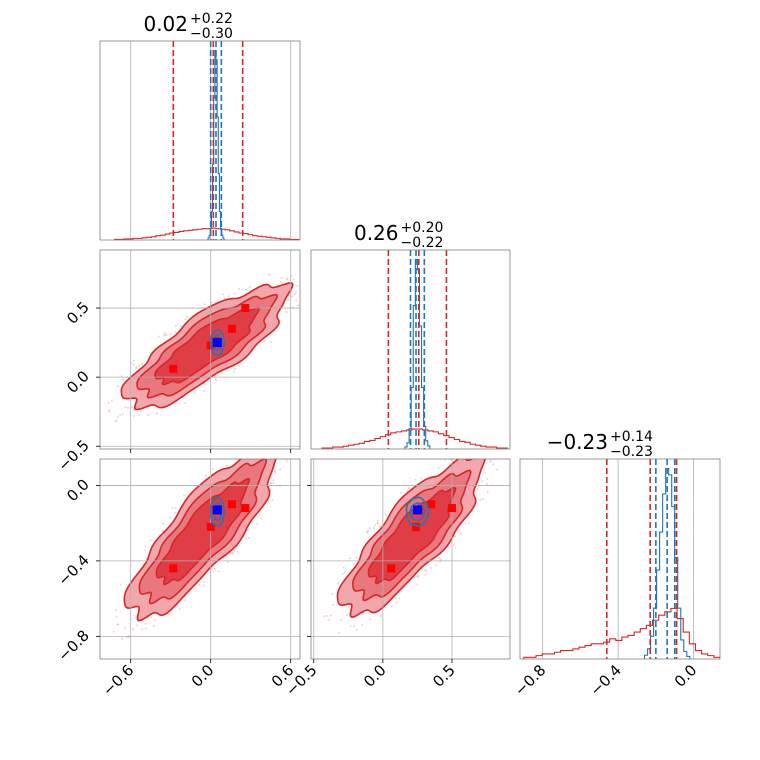 The width and height of the screenshot is (760, 760). What do you see at coordinates (73, 645) in the screenshot?
I see `y-tick-label: −0.8` at bounding box center [73, 645].